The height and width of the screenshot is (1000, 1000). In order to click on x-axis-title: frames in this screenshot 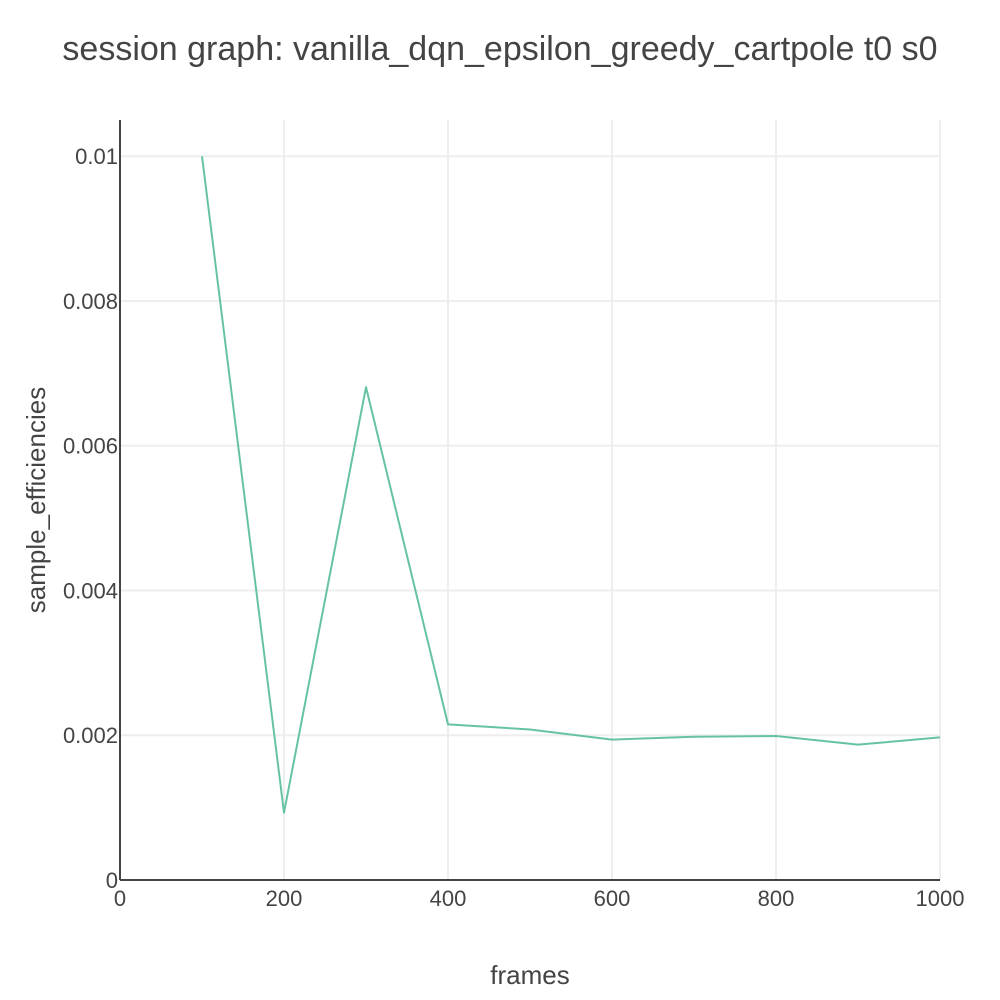, I will do `click(529, 975)`.